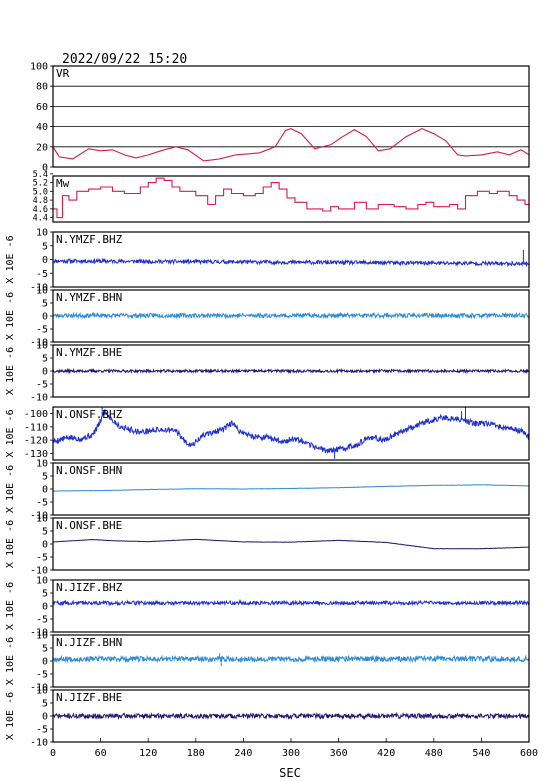 The height and width of the screenshot is (781, 554). What do you see at coordinates (89, 414) in the screenshot?
I see `panel-title: N.ONSF.BHZ` at bounding box center [89, 414].